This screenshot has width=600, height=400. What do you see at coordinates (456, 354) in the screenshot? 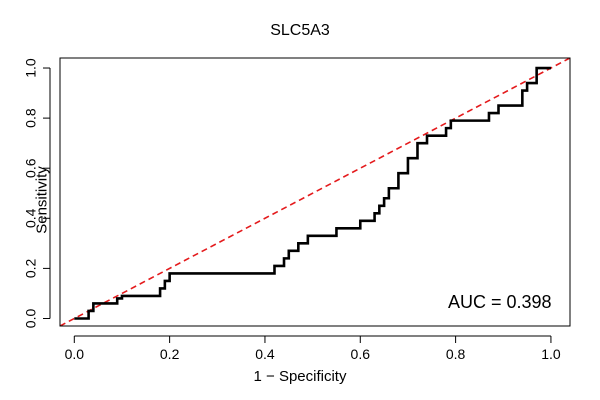
I see `x-tick-label: 0.8` at bounding box center [456, 354].